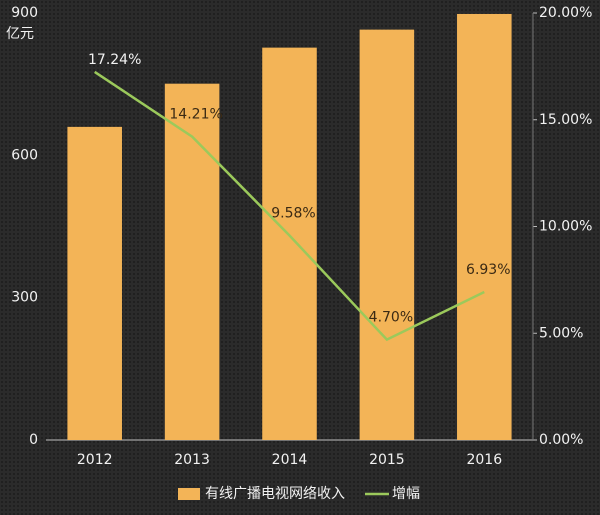 The width and height of the screenshot is (600, 515). I want to click on y2-tick-label: 15.00%, so click(565, 120).